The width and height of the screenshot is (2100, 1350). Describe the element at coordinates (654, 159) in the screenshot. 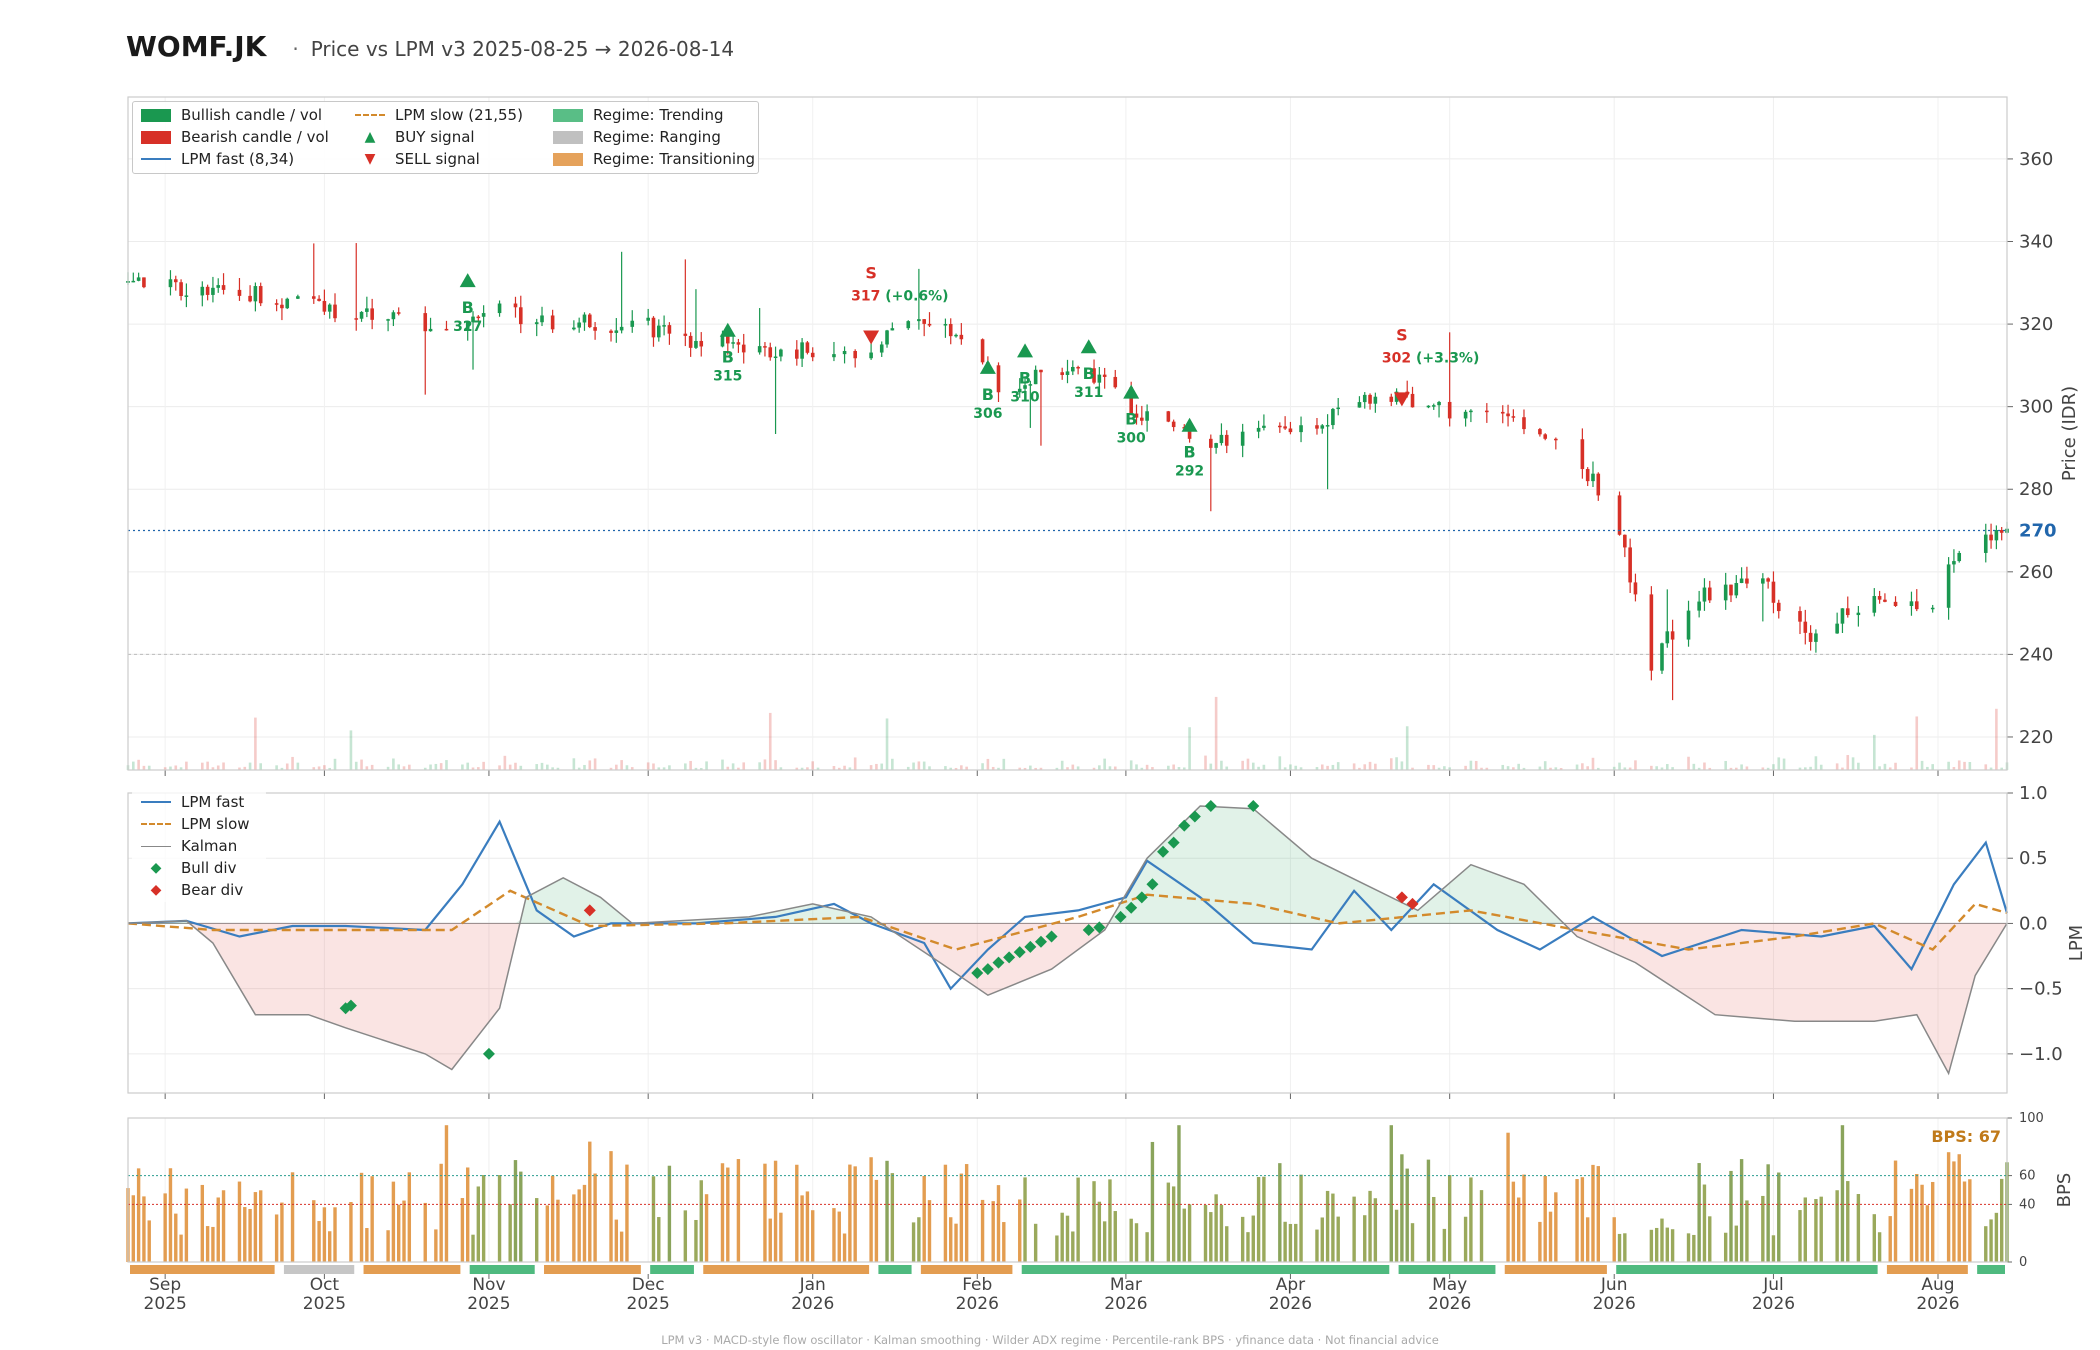

I see `legend-transitioning: Regime: Transitioning` at that location.